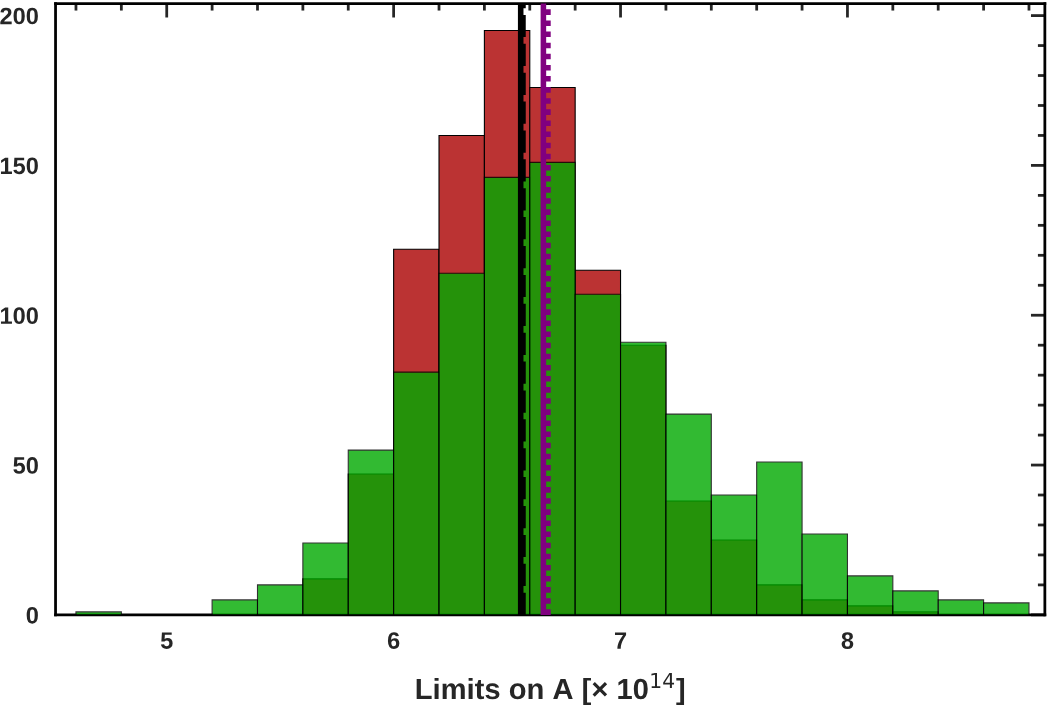  What do you see at coordinates (166, 640) in the screenshot?
I see `x-tick-label: 5` at bounding box center [166, 640].